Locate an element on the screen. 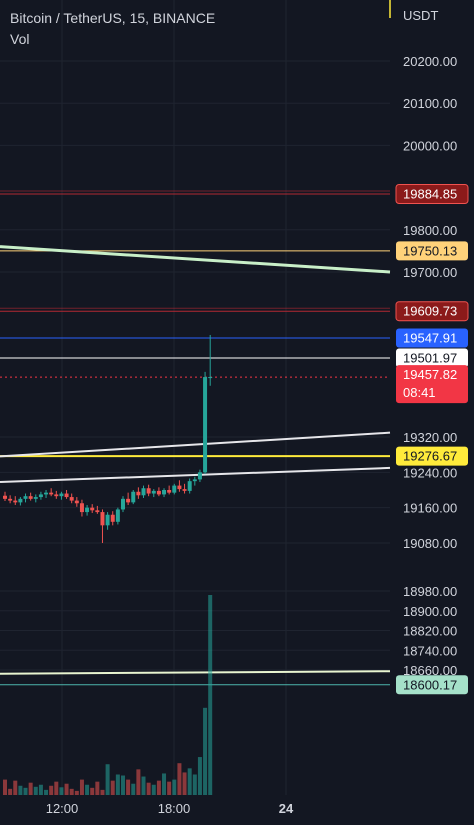 The image size is (474, 825). y-tick-10: 18900.00 is located at coordinates (430, 611).